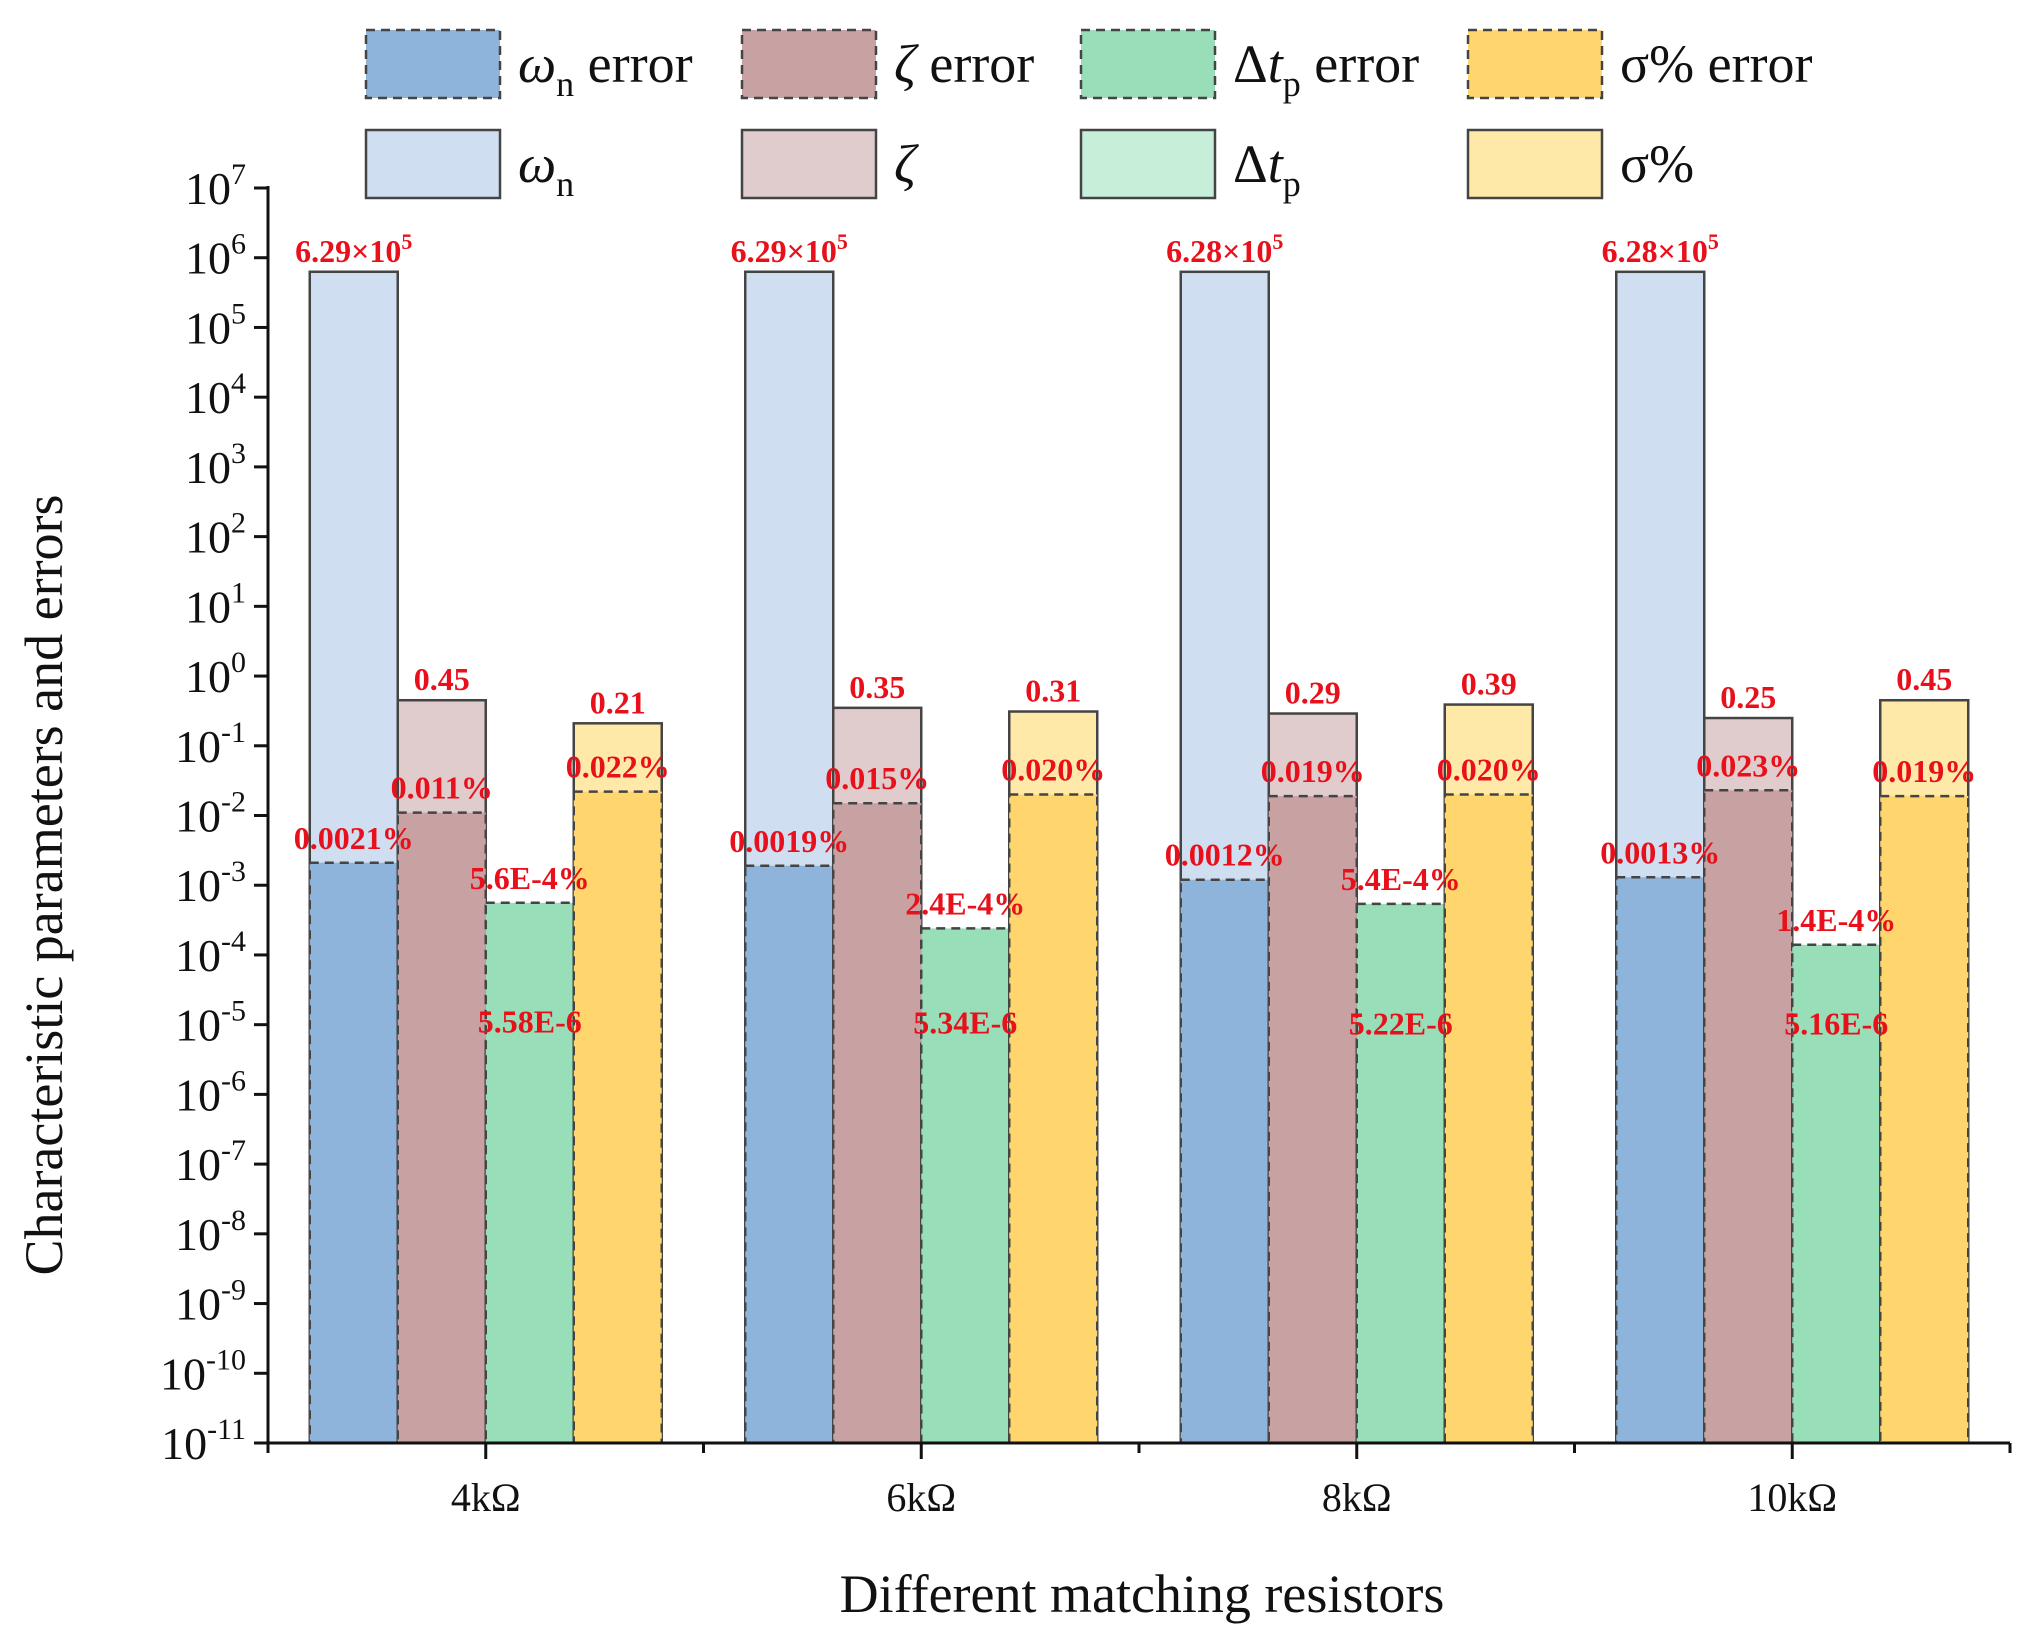 Image resolution: width=2040 pixels, height=1640 pixels. What do you see at coordinates (1836, 1024) in the screenshot?
I see `value-label-2-3: 5.16E-6` at bounding box center [1836, 1024].